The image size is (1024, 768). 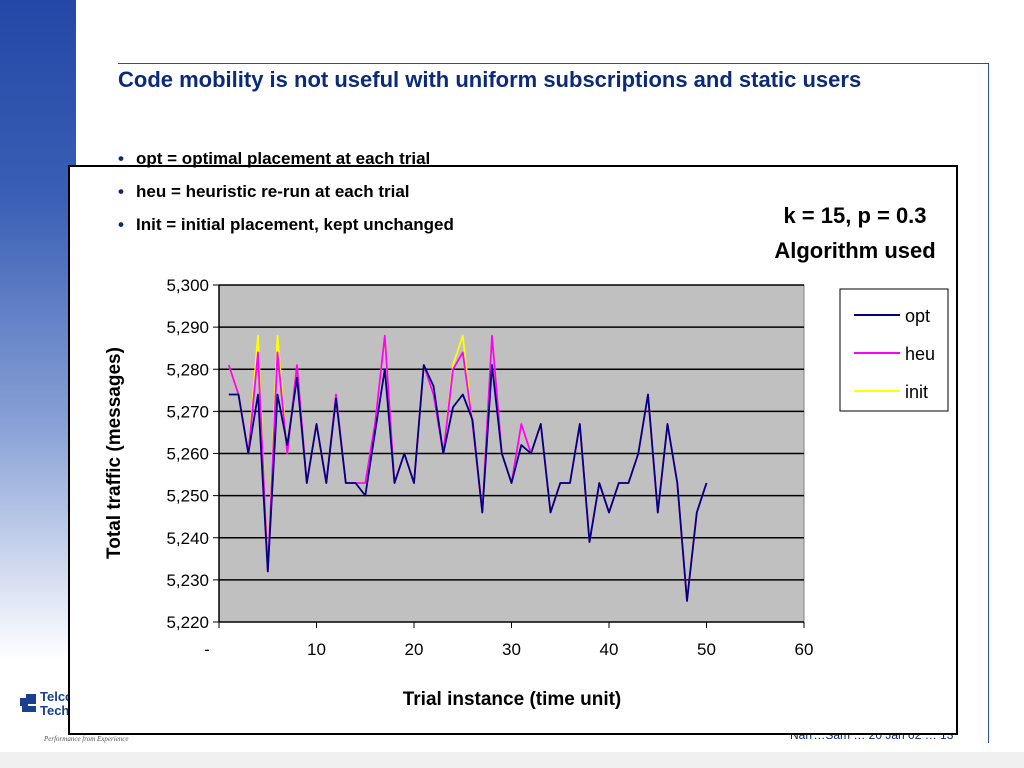 What do you see at coordinates (468, 483) in the screenshot?
I see `series-line-opt` at bounding box center [468, 483].